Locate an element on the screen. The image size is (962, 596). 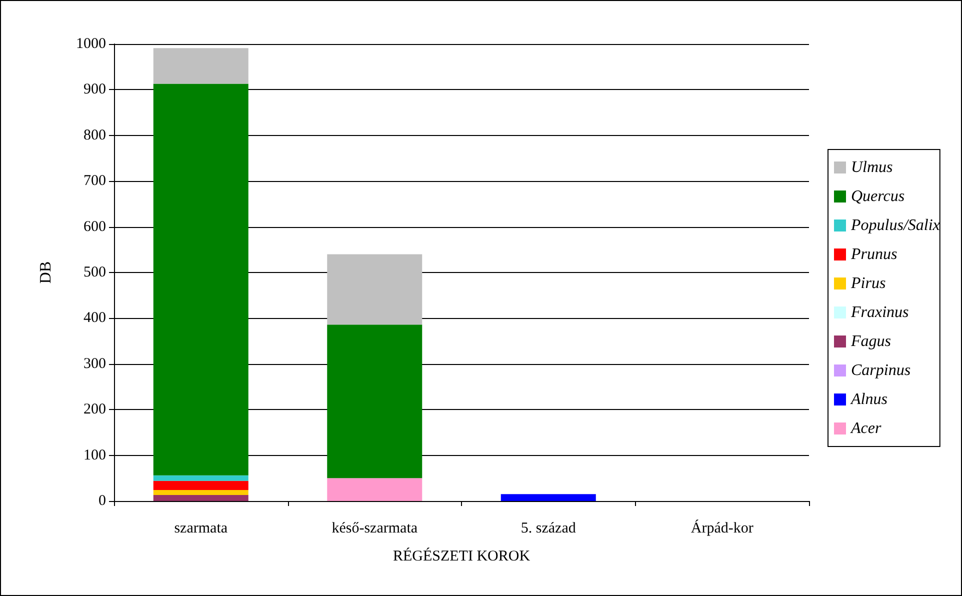
legend-label: Quercus is located at coordinates (878, 196).